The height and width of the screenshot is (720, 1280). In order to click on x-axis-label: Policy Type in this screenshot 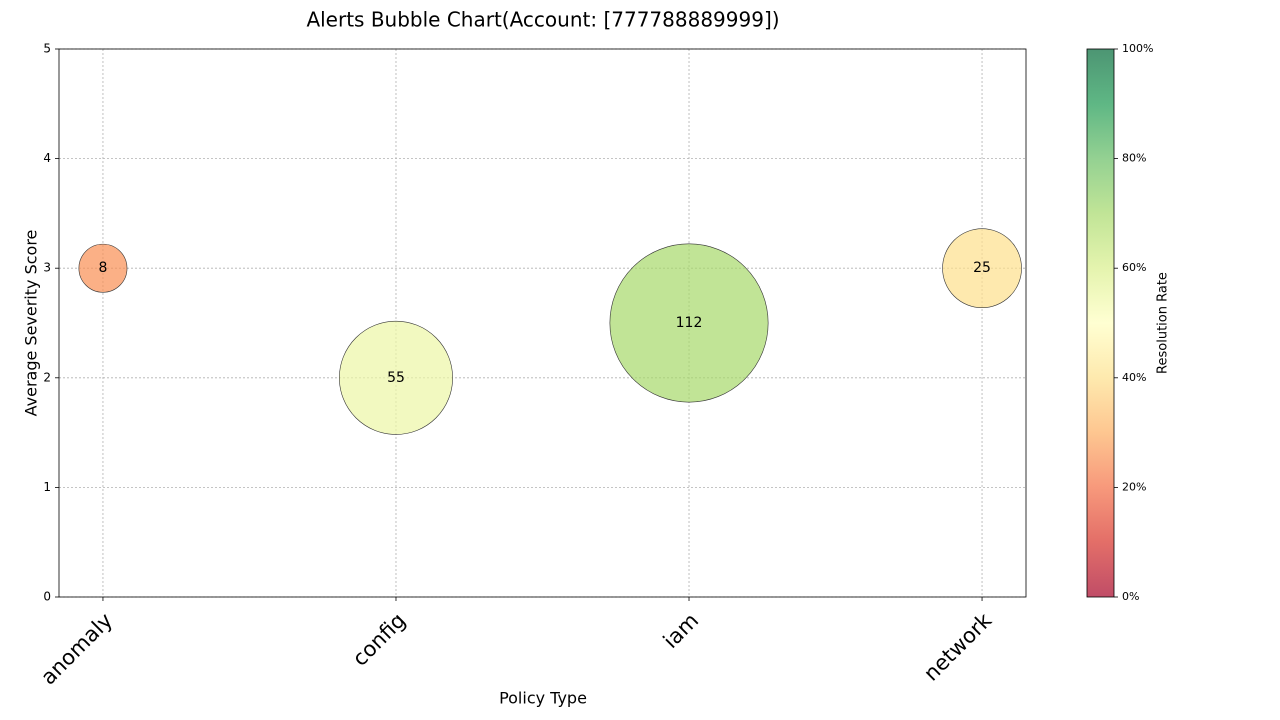, I will do `click(543, 698)`.